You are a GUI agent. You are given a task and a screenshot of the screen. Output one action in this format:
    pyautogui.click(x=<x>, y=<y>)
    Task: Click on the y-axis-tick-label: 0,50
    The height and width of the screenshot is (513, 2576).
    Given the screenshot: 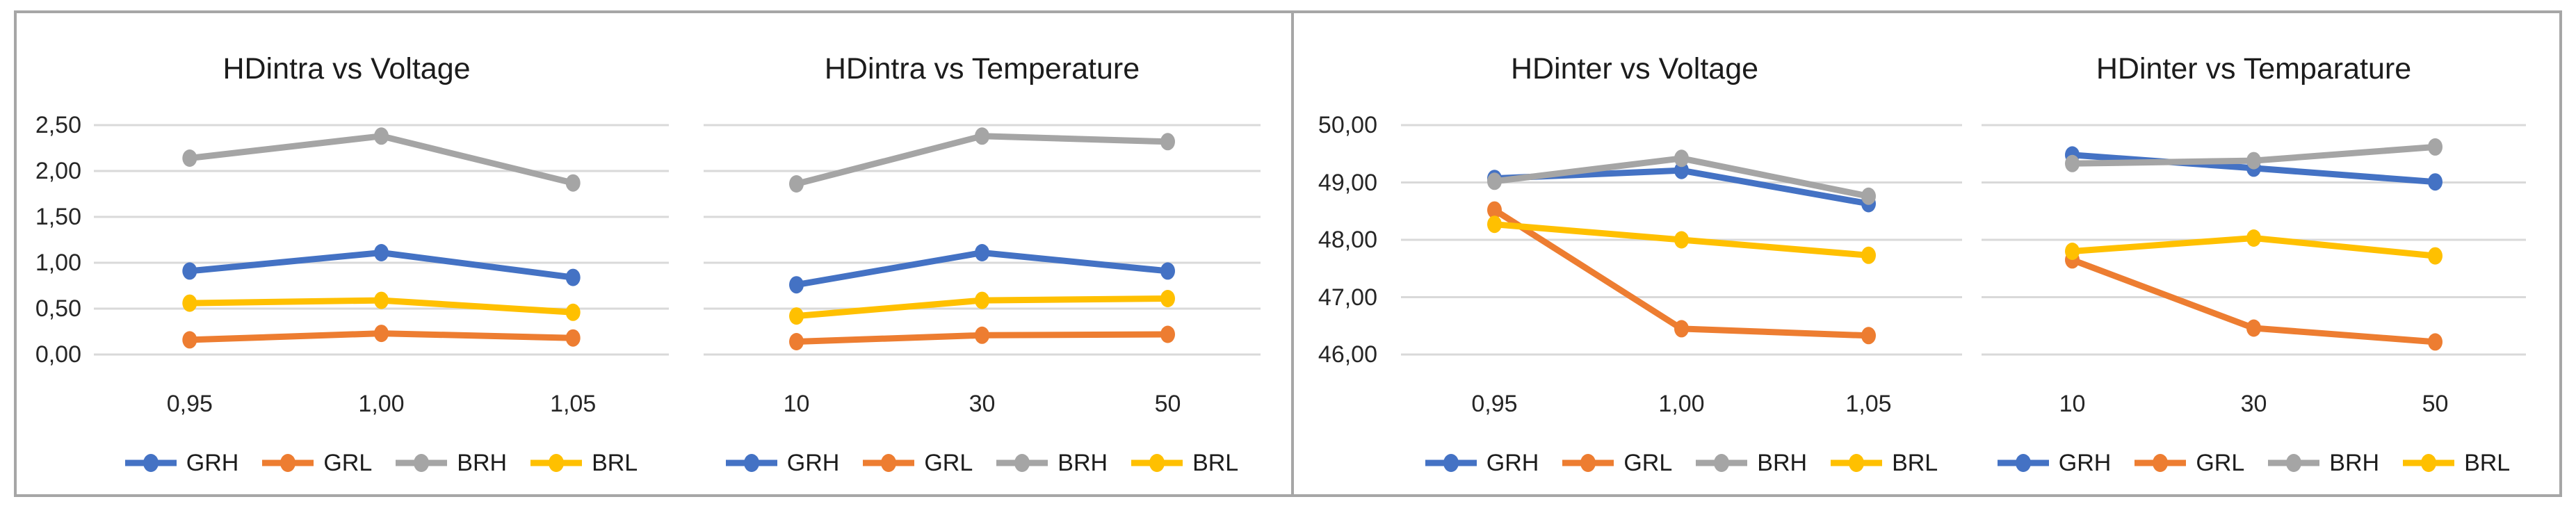 What is the action you would take?
    pyautogui.click(x=58, y=308)
    